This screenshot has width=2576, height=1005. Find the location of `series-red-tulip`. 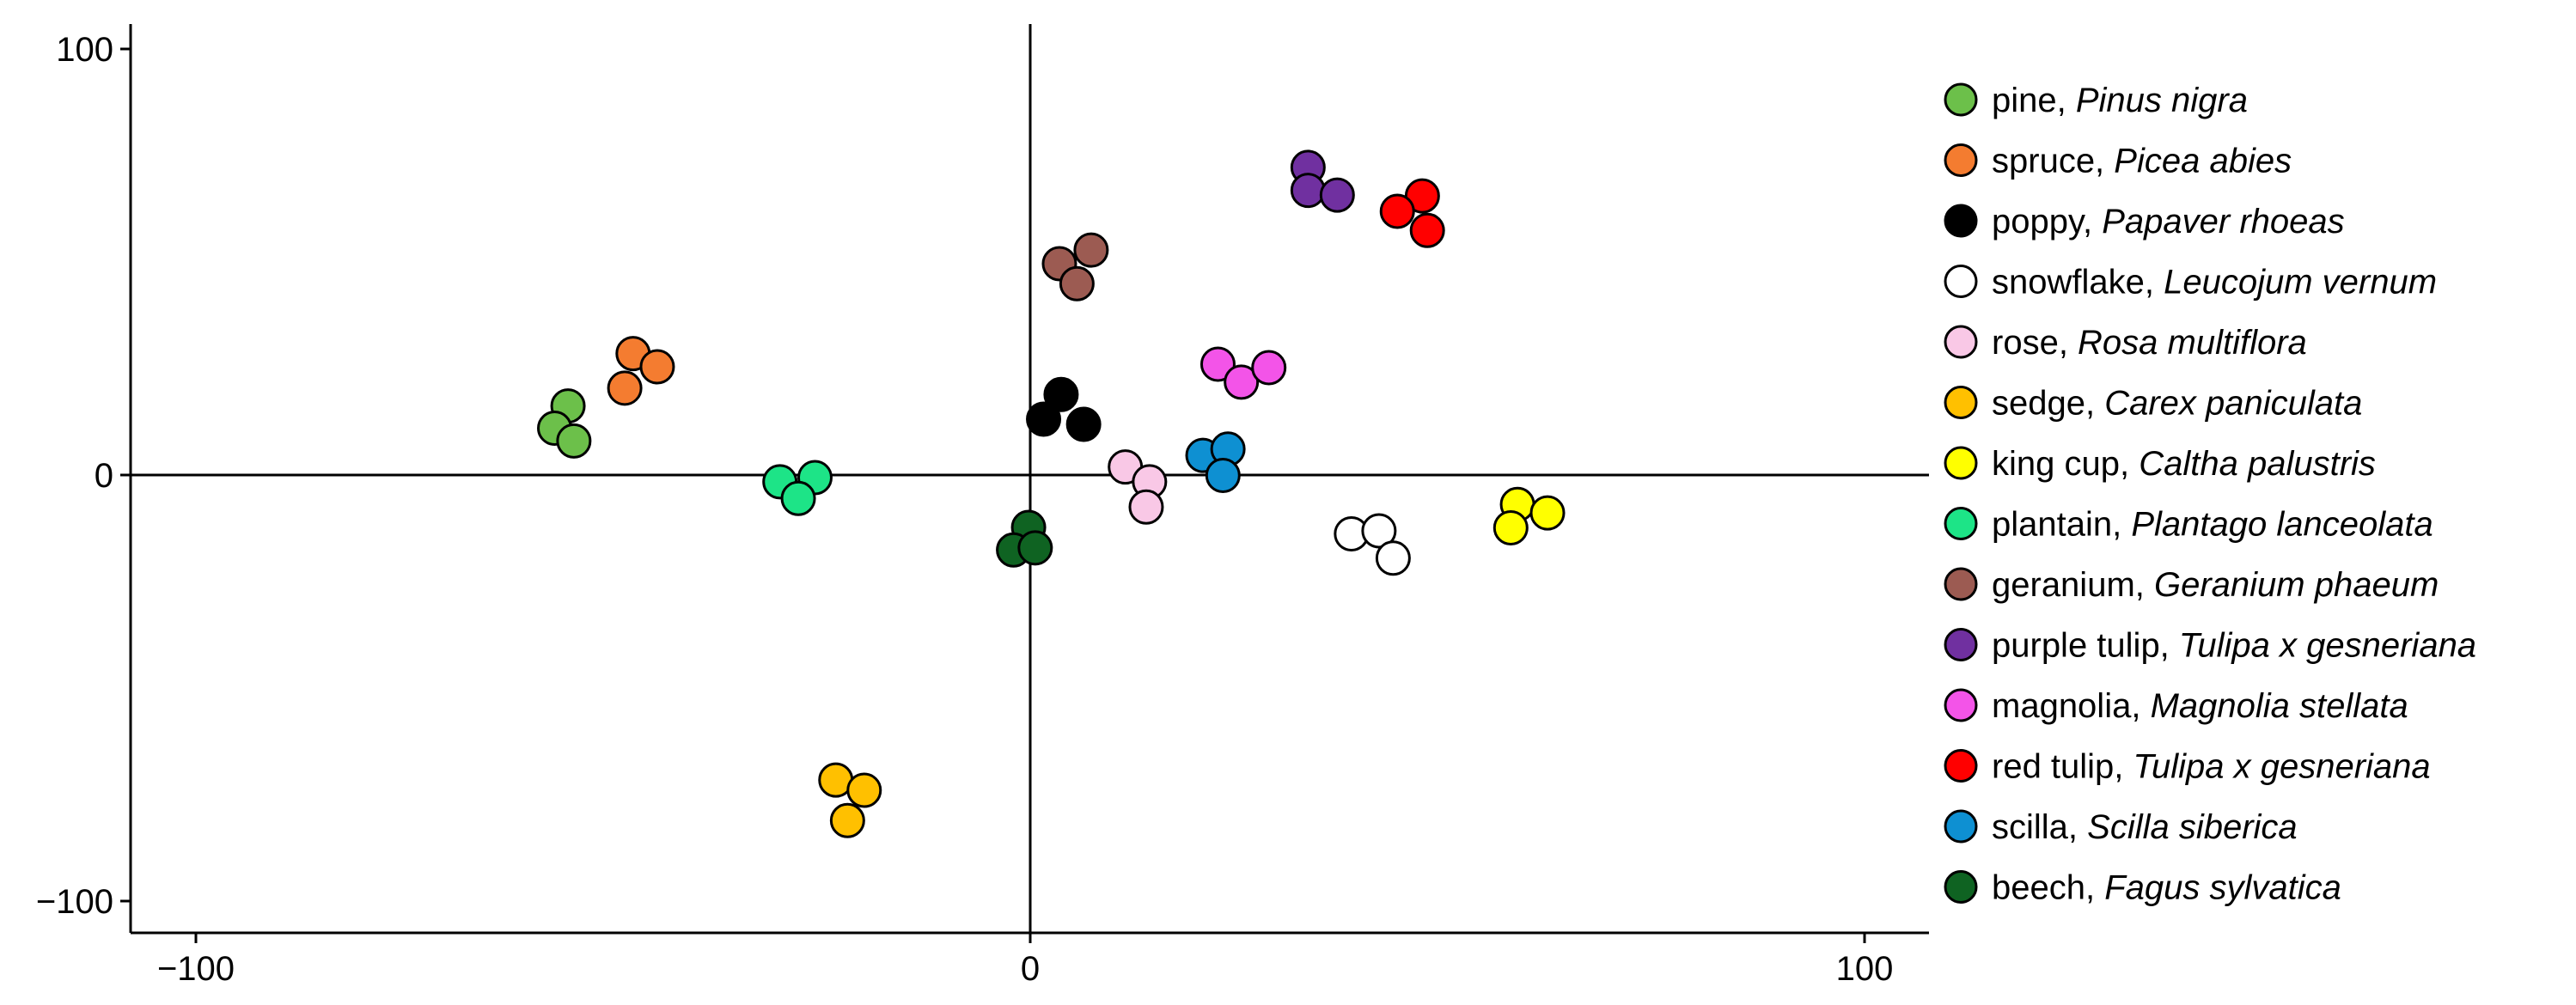

series-red-tulip is located at coordinates (1412, 213).